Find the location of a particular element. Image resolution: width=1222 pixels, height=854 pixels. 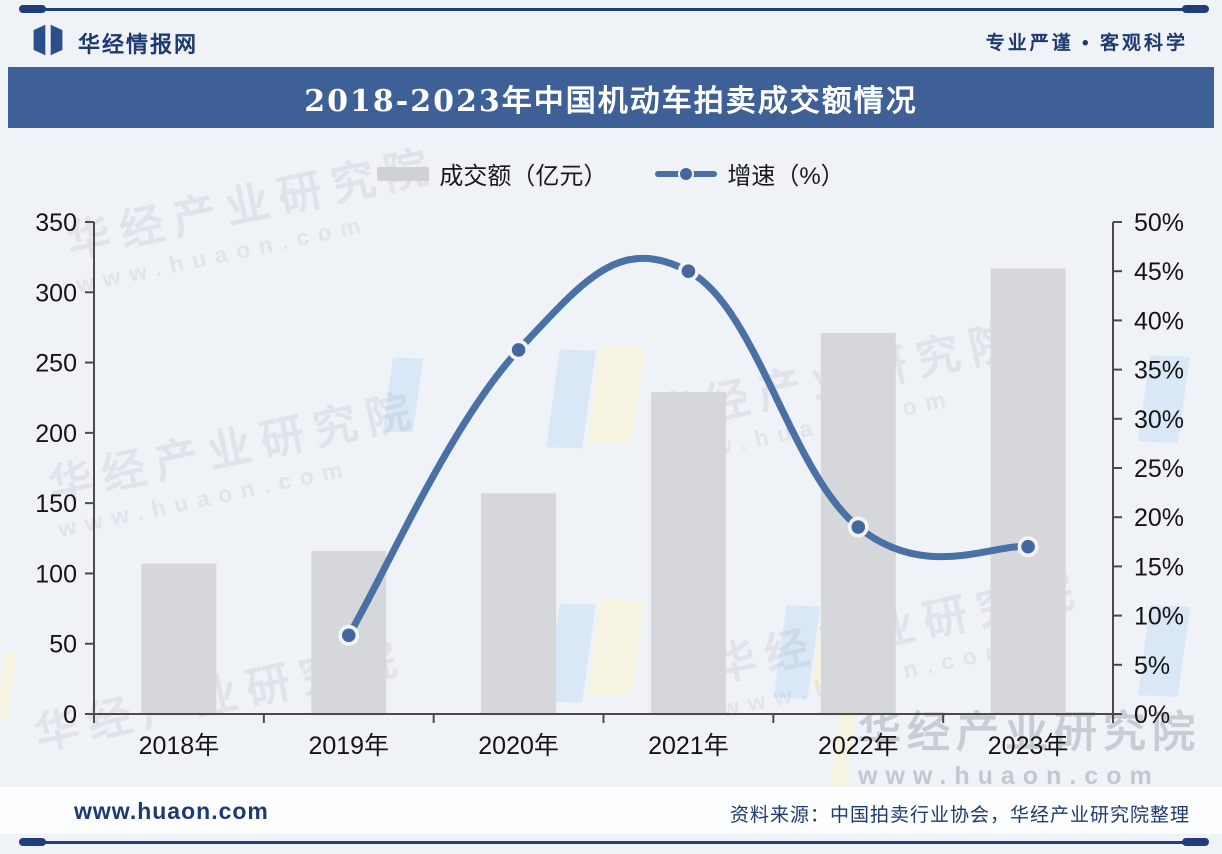

bottom-rule-right-cap is located at coordinates (1195, 842).